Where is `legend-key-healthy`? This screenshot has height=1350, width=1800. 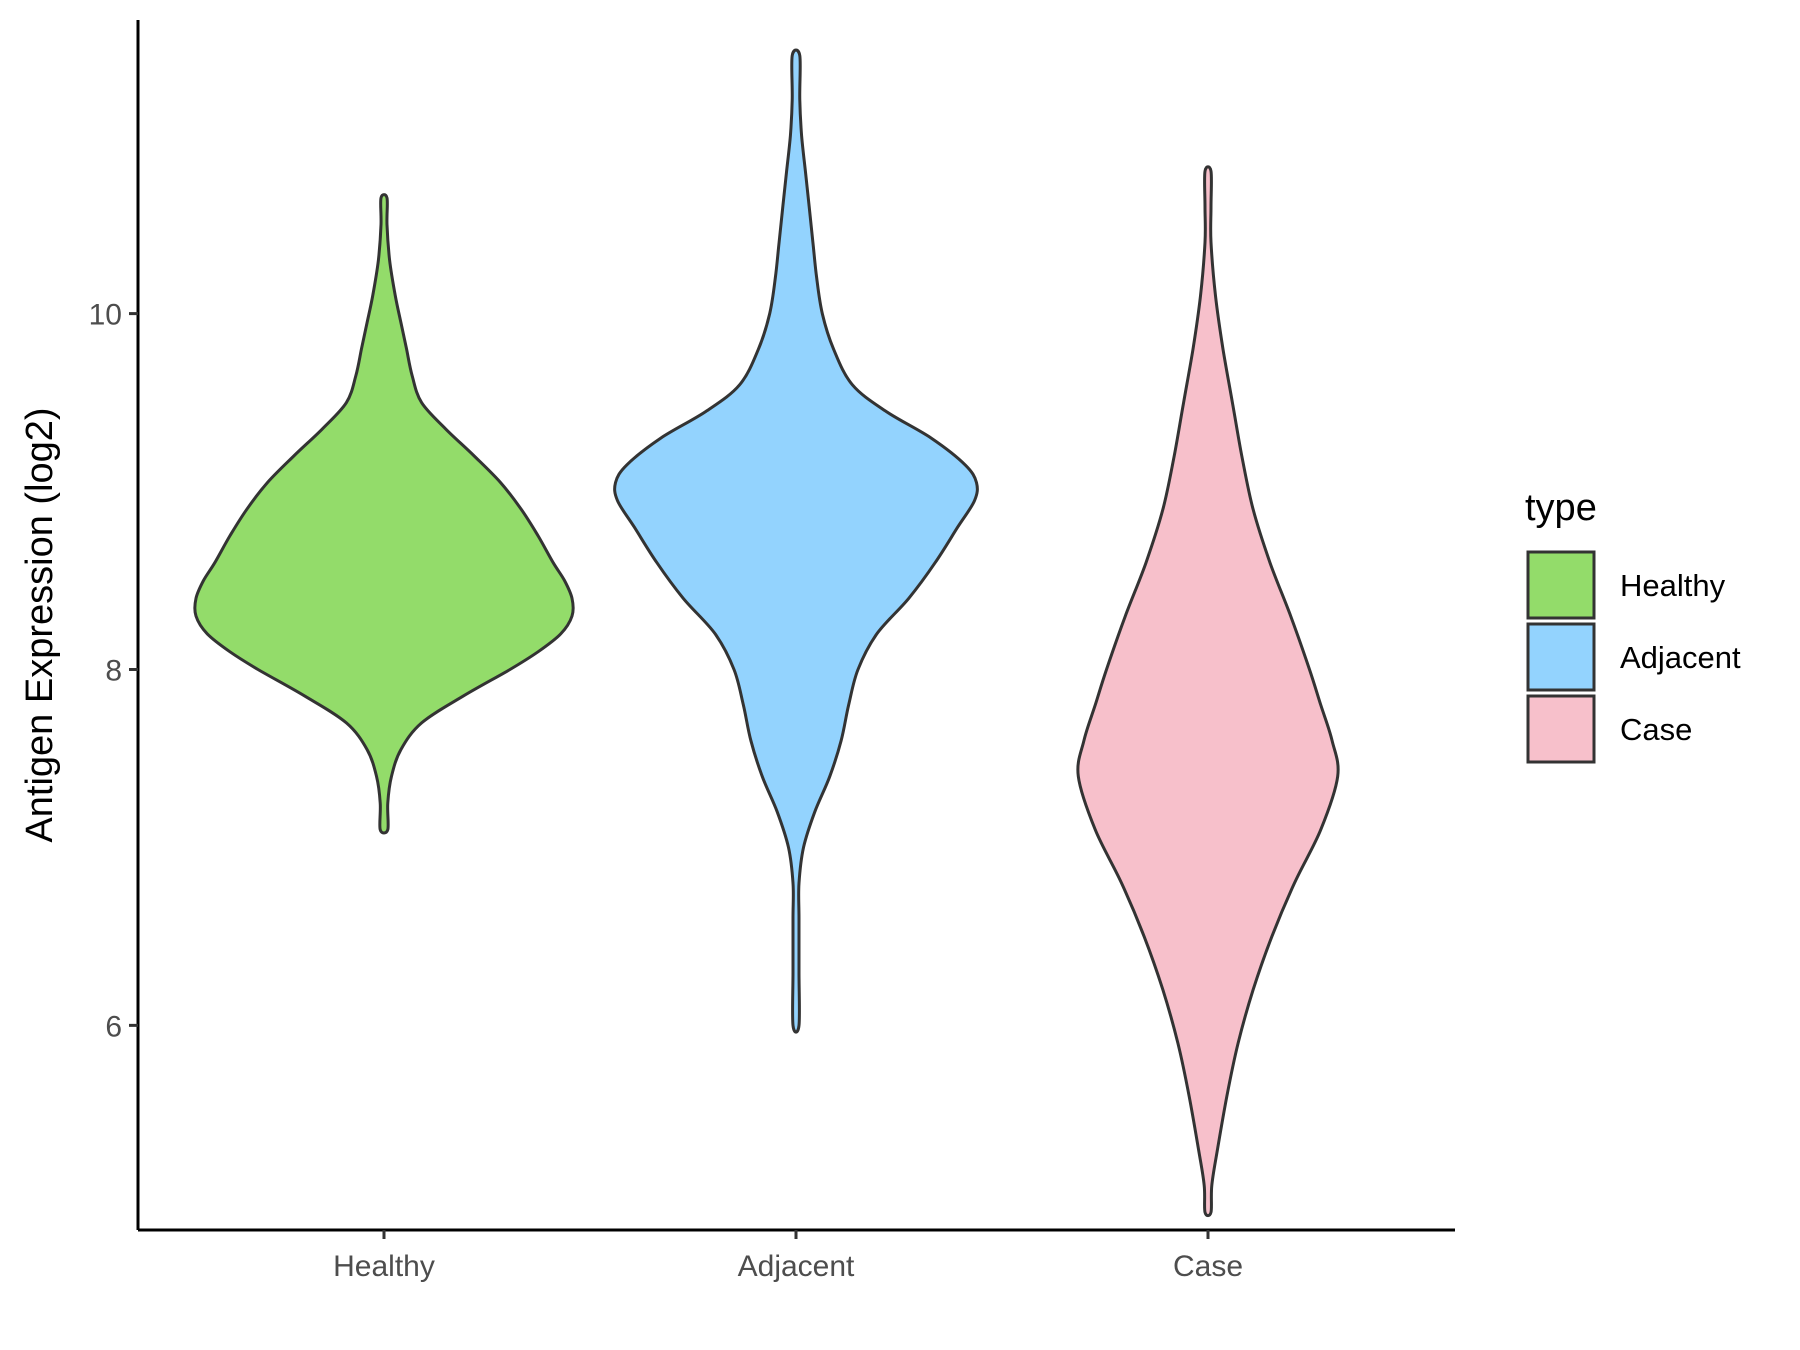
legend-key-healthy is located at coordinates (1561, 585).